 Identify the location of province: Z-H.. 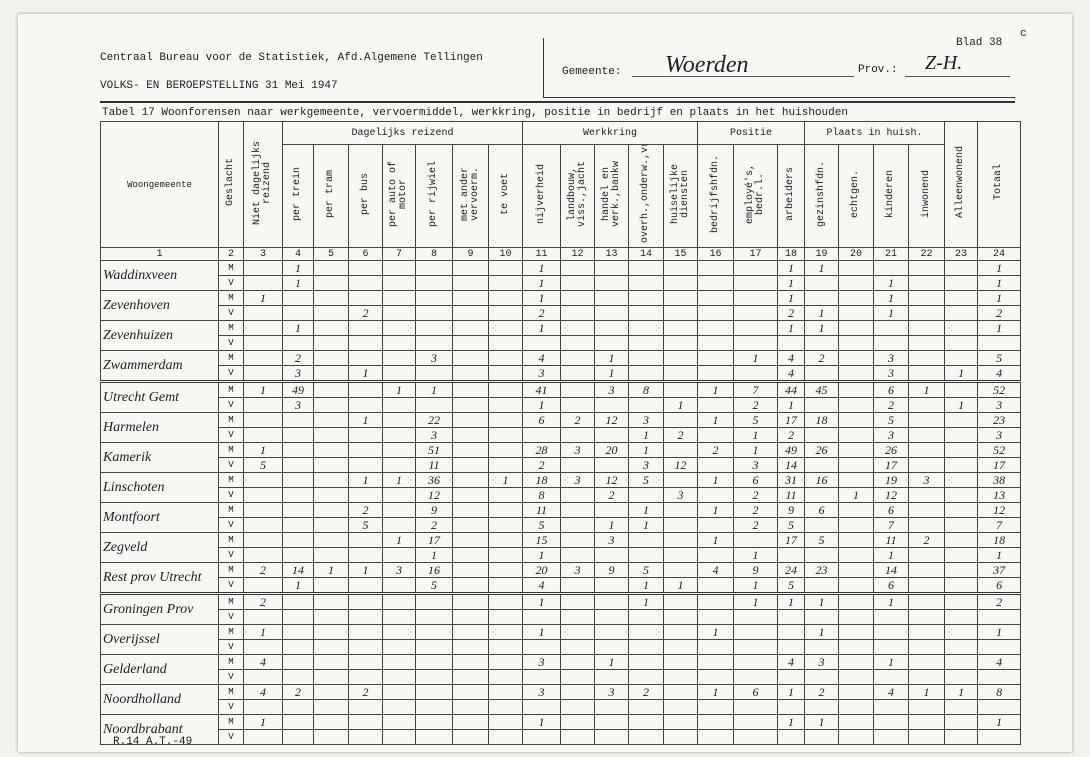
(944, 63).